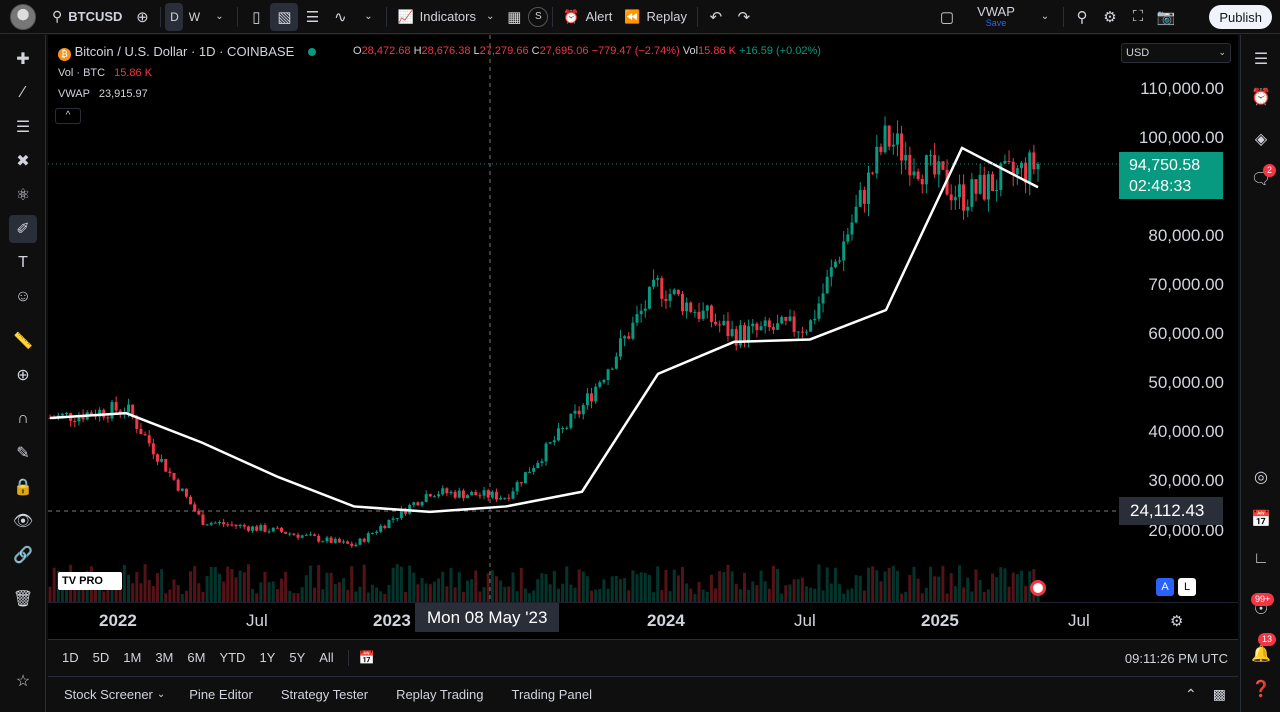 The height and width of the screenshot is (712, 1280). Describe the element at coordinates (164, 657) in the screenshot. I see `range-3m: 3M` at that location.